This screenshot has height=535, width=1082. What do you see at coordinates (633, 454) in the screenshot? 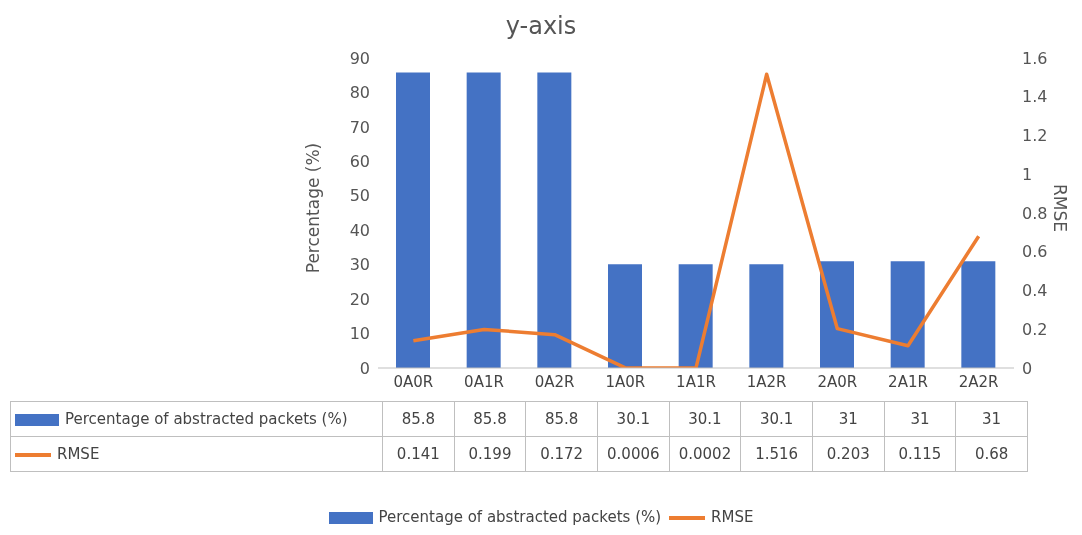
I see `data-label: 0.0006` at bounding box center [633, 454].